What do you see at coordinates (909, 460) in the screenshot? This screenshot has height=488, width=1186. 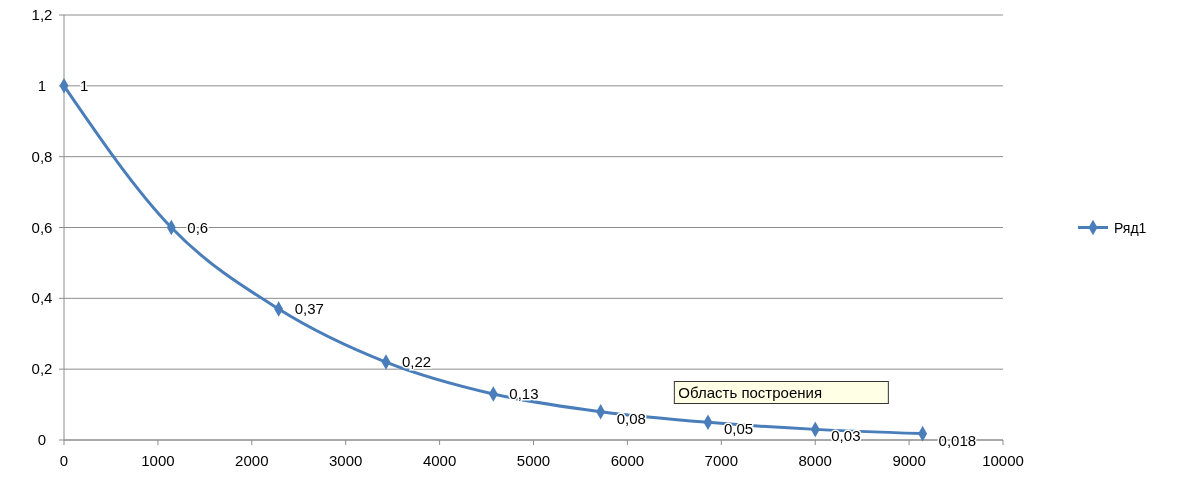 I see `x-tick-label: 9000` at bounding box center [909, 460].